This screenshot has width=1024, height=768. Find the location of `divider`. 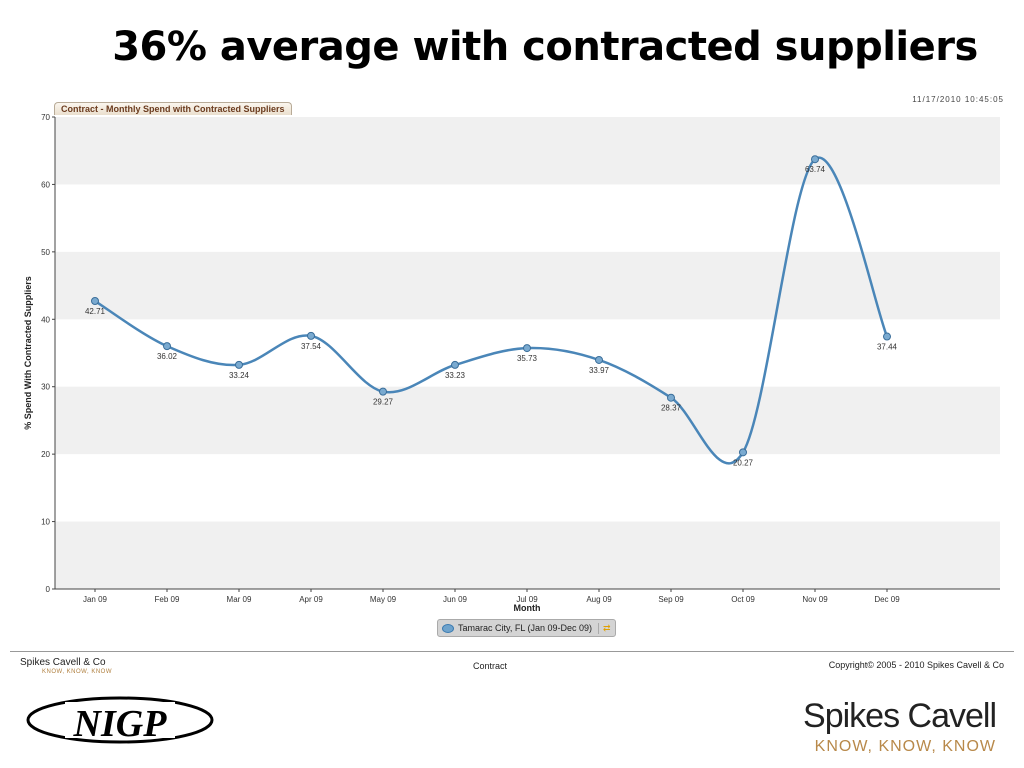

divider is located at coordinates (512, 651).